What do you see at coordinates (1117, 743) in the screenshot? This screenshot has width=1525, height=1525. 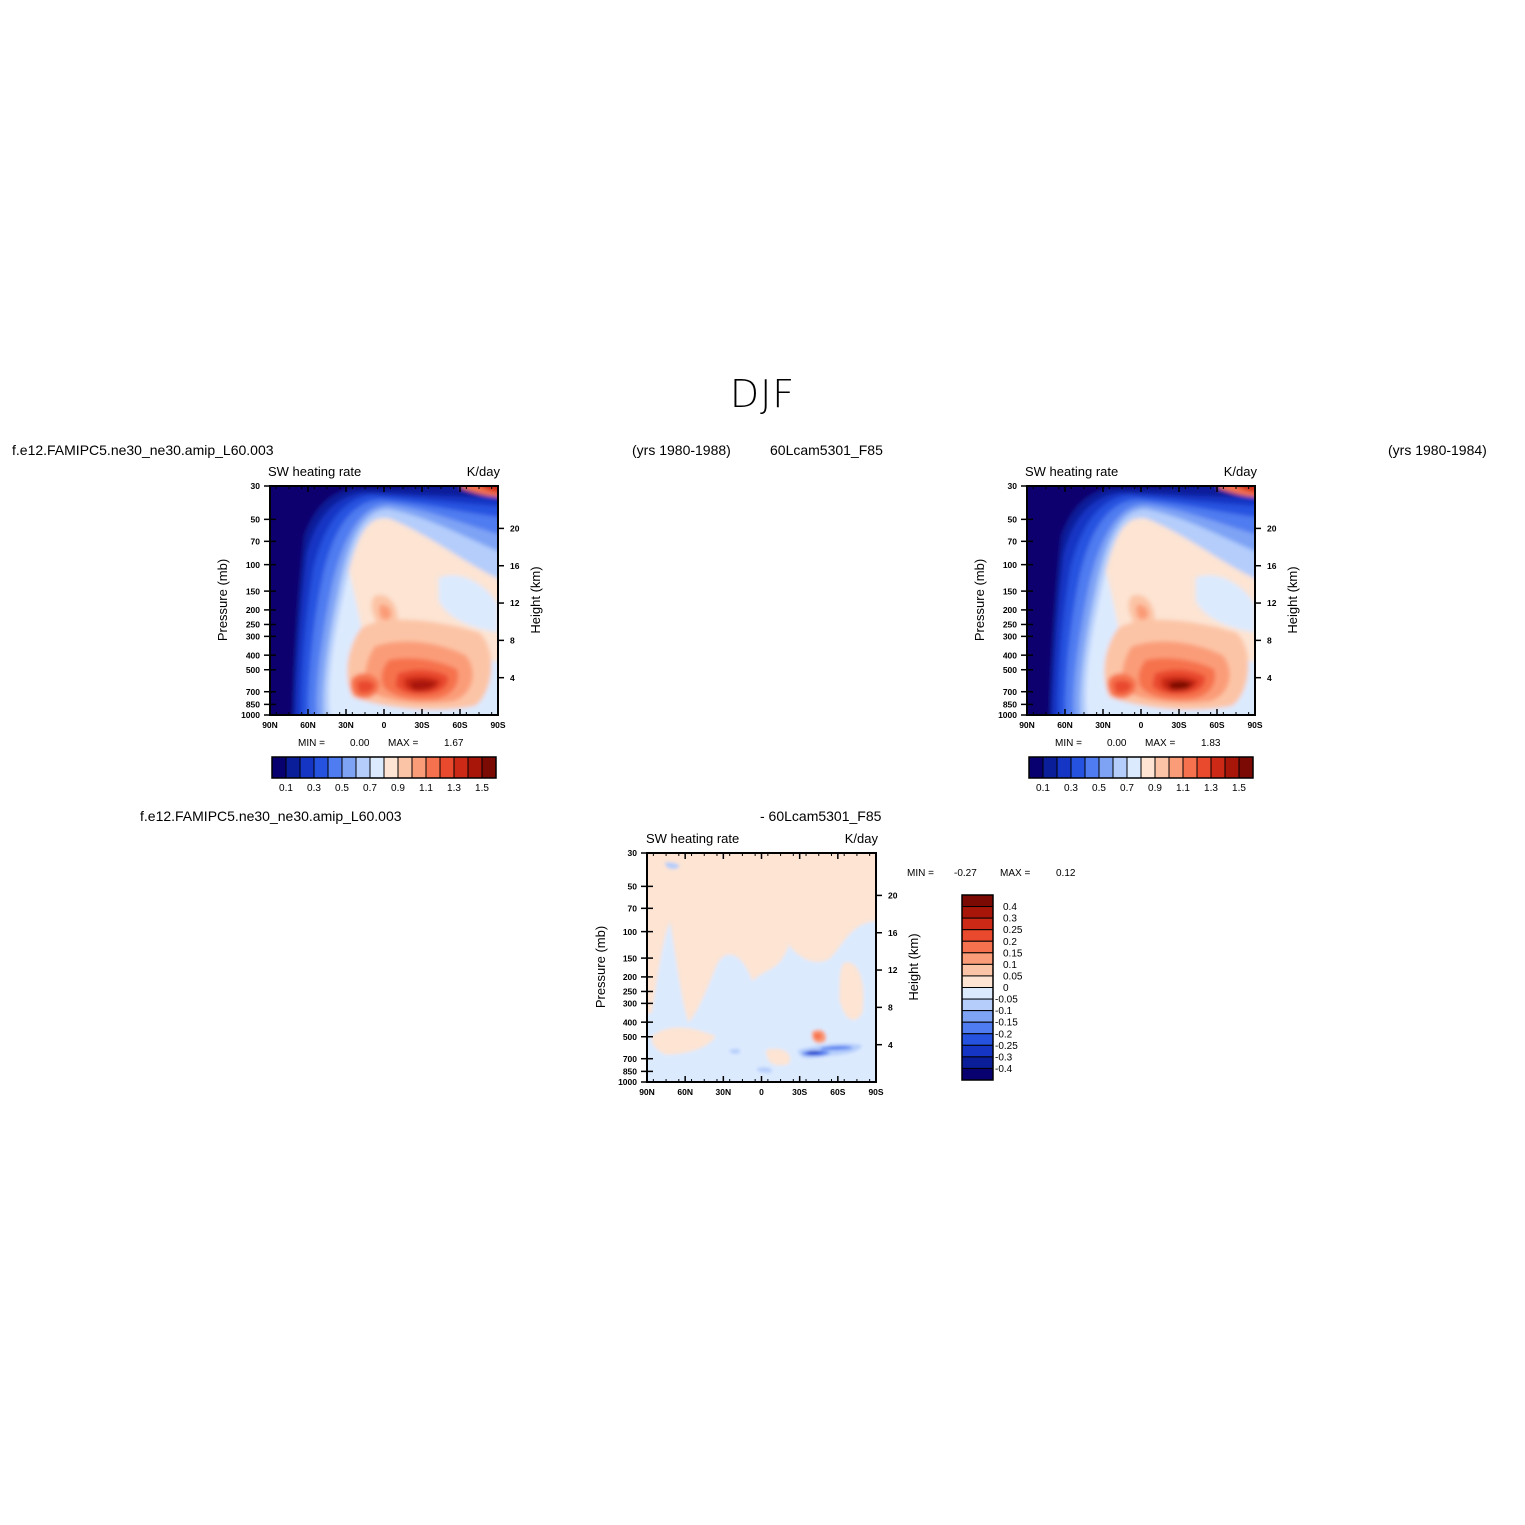 I see `panel-2-min-value: 0.00` at bounding box center [1117, 743].